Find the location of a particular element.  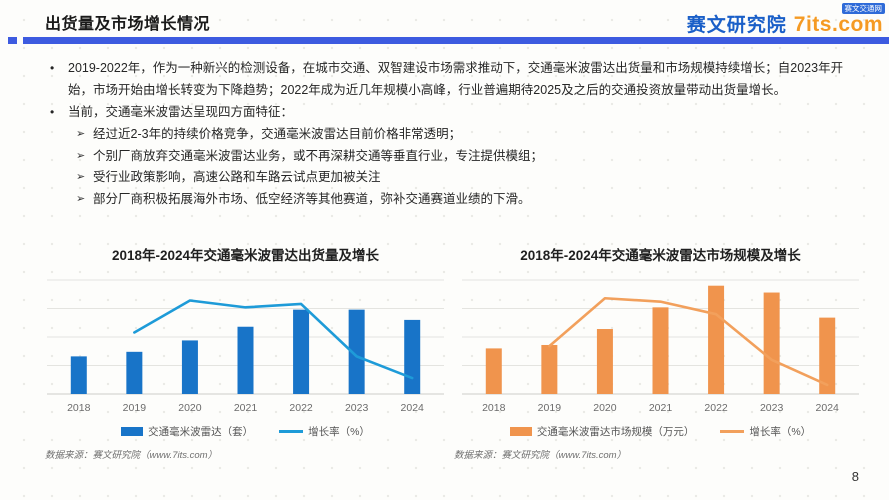

brand-badge: 赛文交通网 is located at coordinates (863, 8).